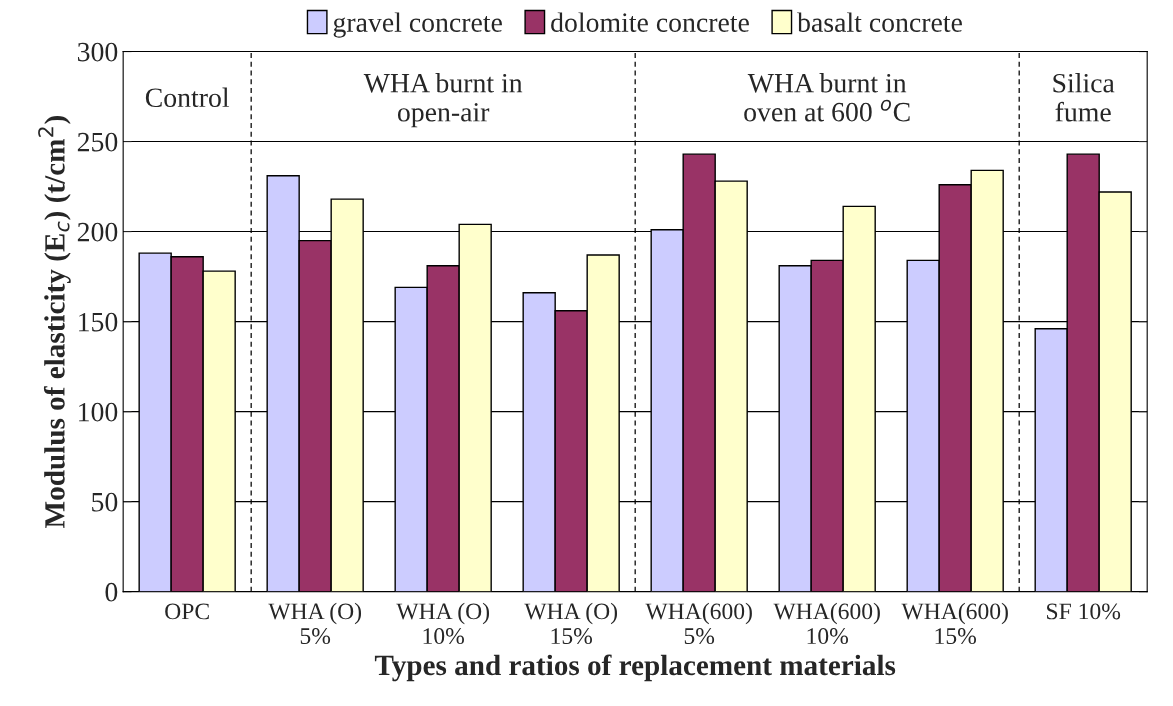 The image size is (1173, 706). I want to click on legend-label: gravel concrete, so click(417, 25).